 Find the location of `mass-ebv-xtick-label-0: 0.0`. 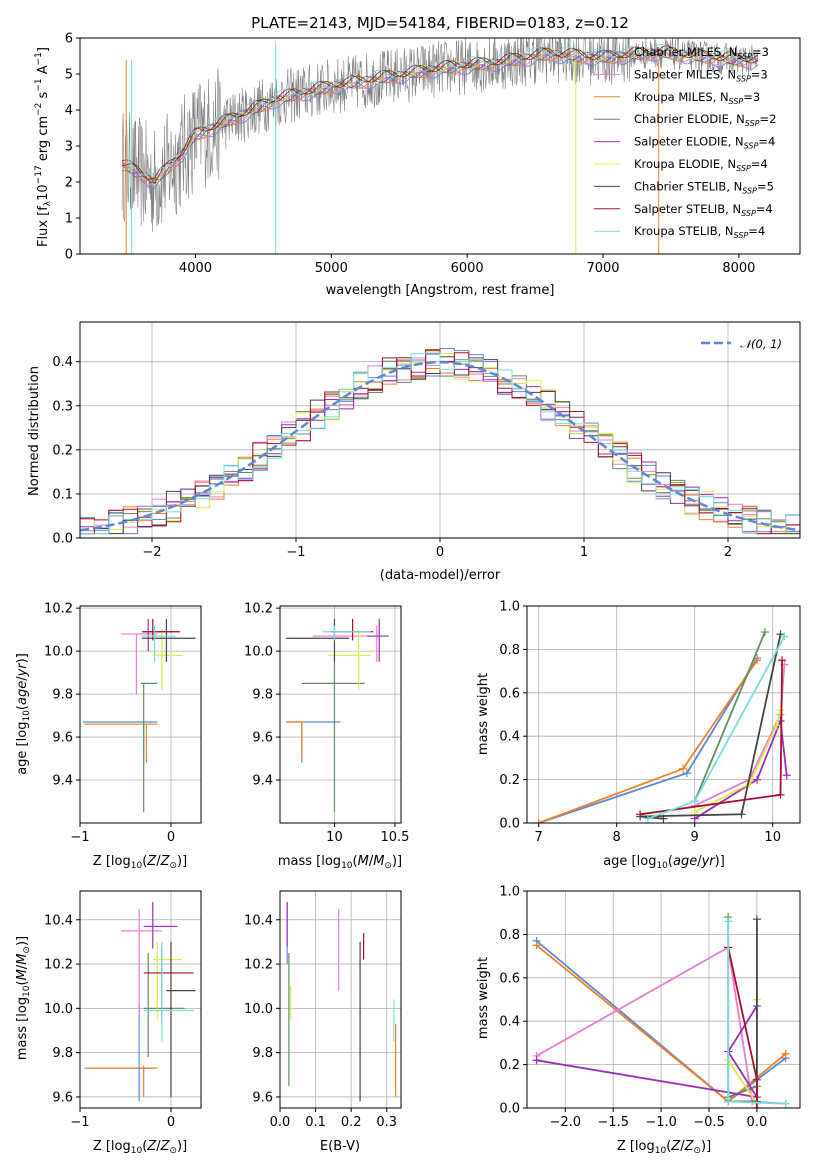

mass-ebv-xtick-label-0: 0.0 is located at coordinates (280, 1122).